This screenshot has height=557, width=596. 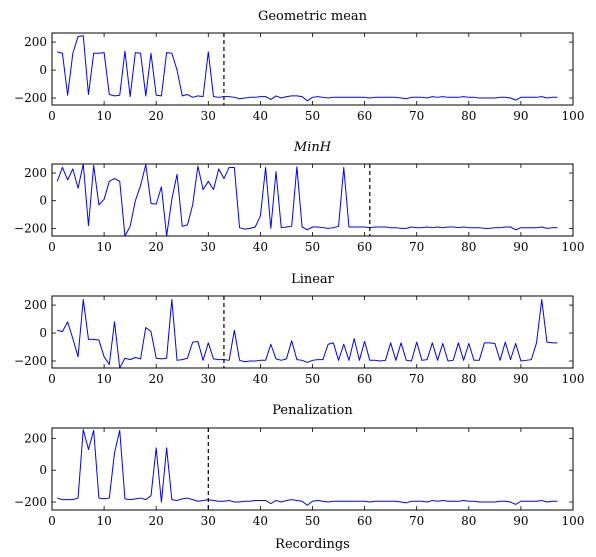 What do you see at coordinates (312, 147) in the screenshot?
I see `chart-title: MinH` at bounding box center [312, 147].